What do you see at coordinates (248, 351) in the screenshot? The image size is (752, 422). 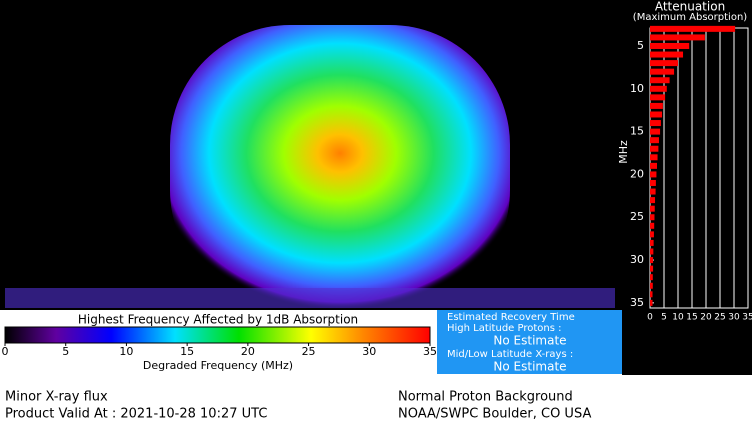 I see `colorbar-tick-label: 20` at bounding box center [248, 351].